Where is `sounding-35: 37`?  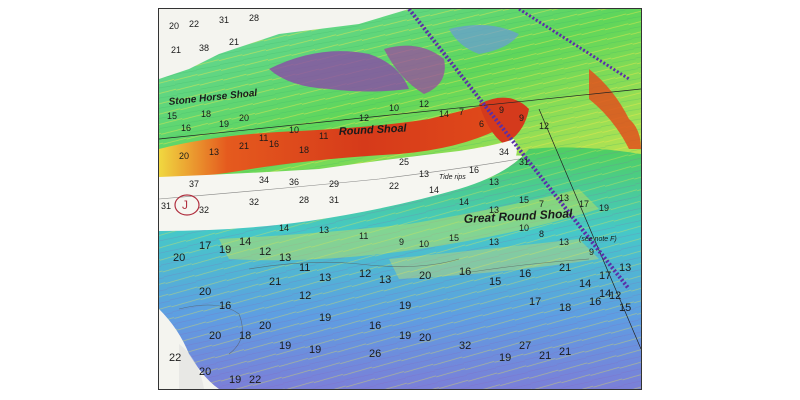
sounding-35: 37 is located at coordinates (194, 184).